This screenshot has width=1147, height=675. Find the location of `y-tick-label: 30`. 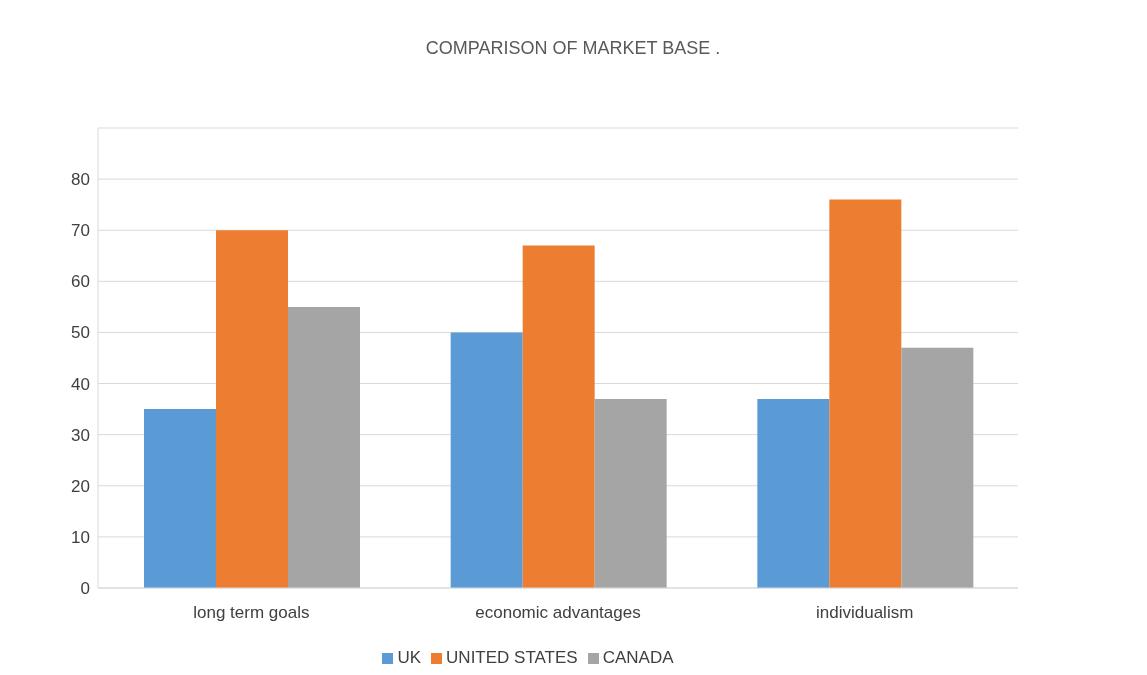

y-tick-label: 30 is located at coordinates (80, 435).